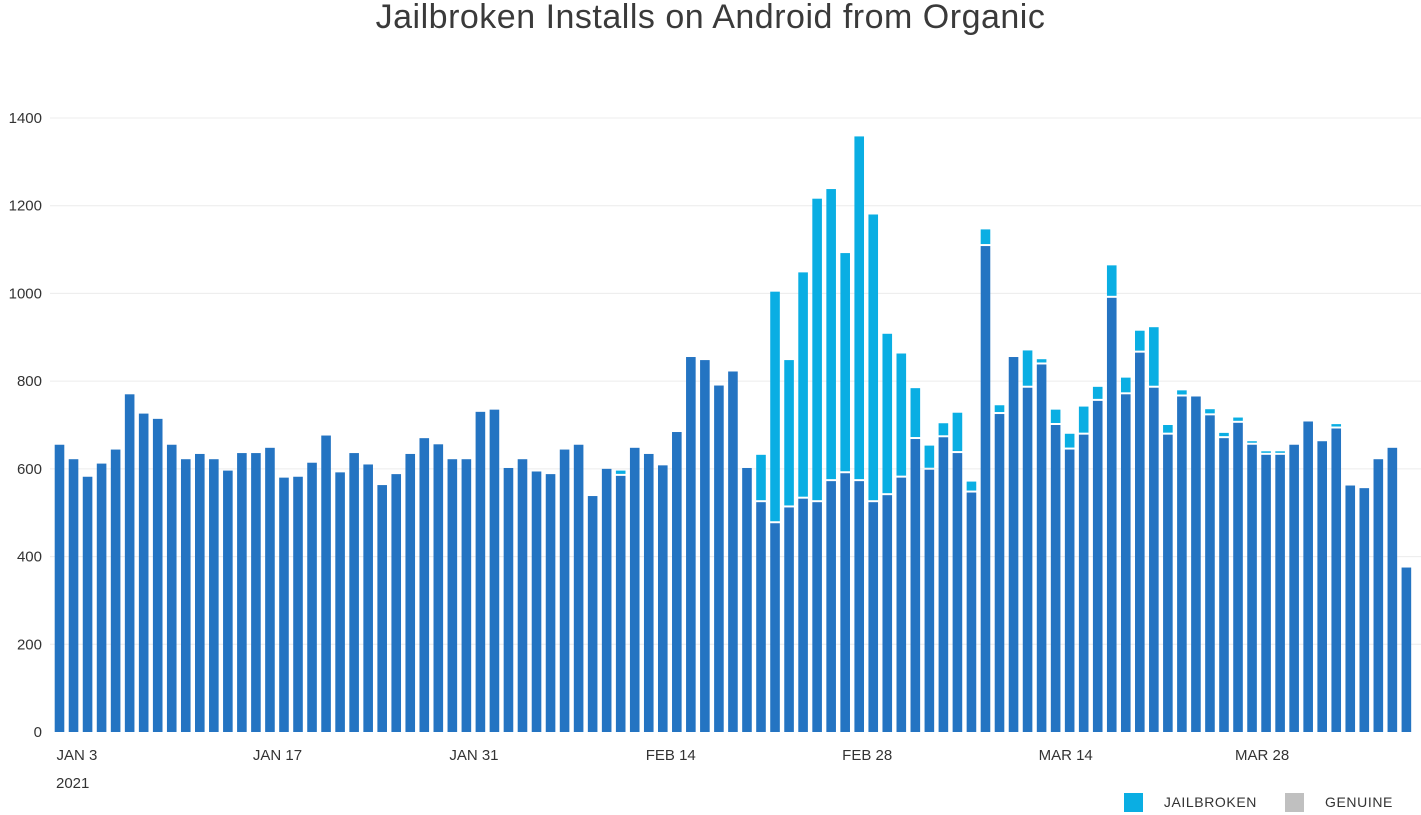  Describe the element at coordinates (1190, 802) in the screenshot. I see `legend-item-jailbroken: JAILBROKEN` at that location.